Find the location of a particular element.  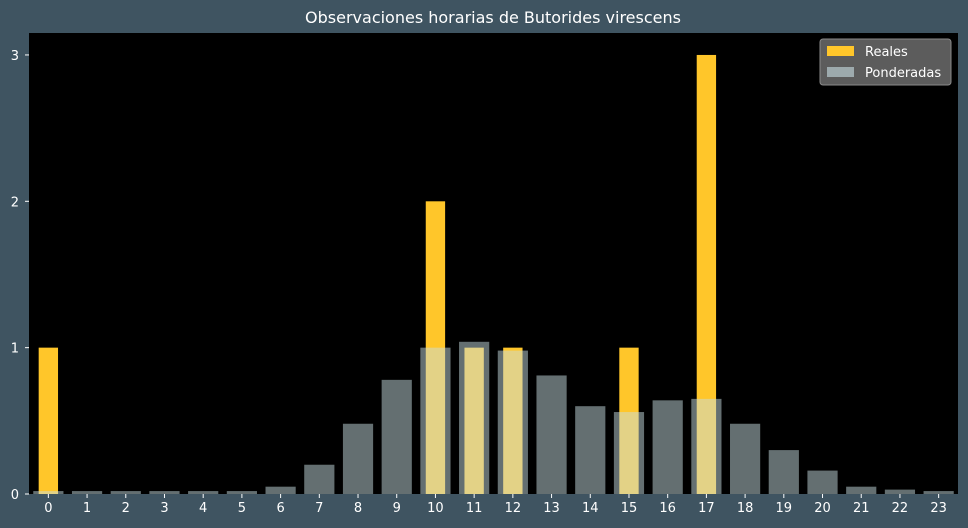

x-tick-label: 7 is located at coordinates (319, 508).